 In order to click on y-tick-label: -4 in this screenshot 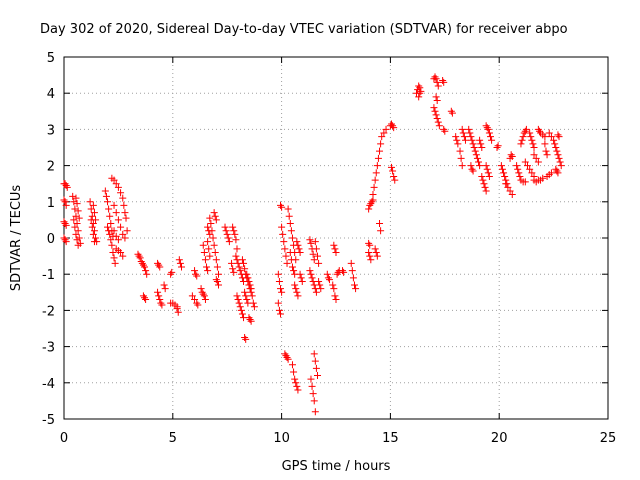, I will do `click(48, 384)`.